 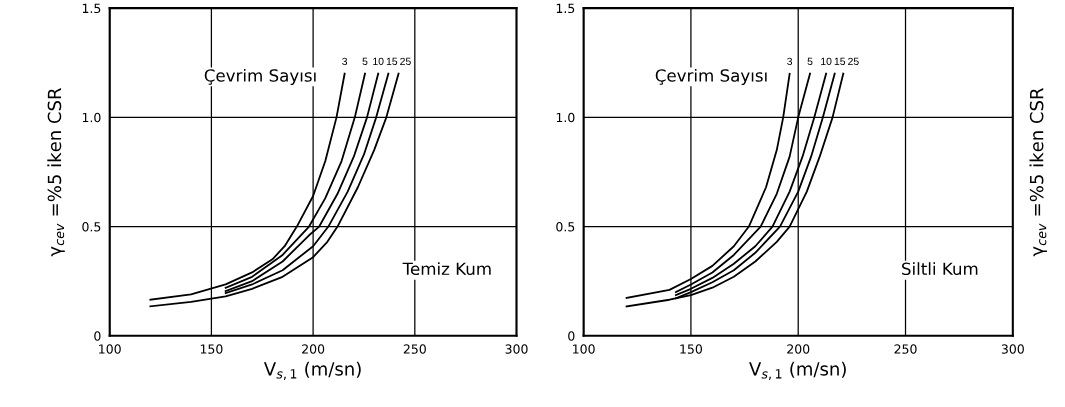 I want to click on annotation: Siltli Kum, so click(x=940, y=269).